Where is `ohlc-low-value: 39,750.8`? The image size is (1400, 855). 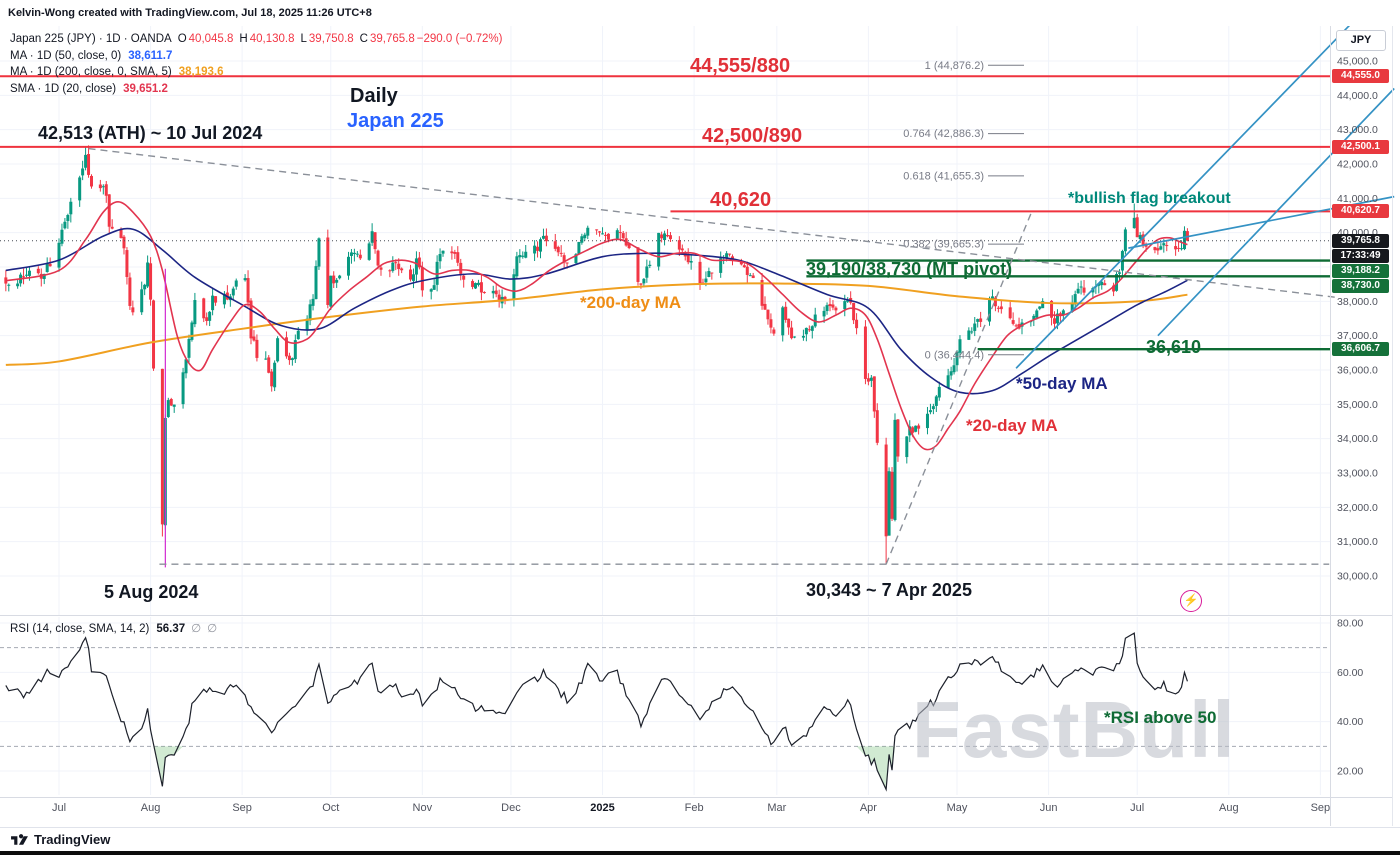
ohlc-low-value: 39,750.8 is located at coordinates (331, 39).